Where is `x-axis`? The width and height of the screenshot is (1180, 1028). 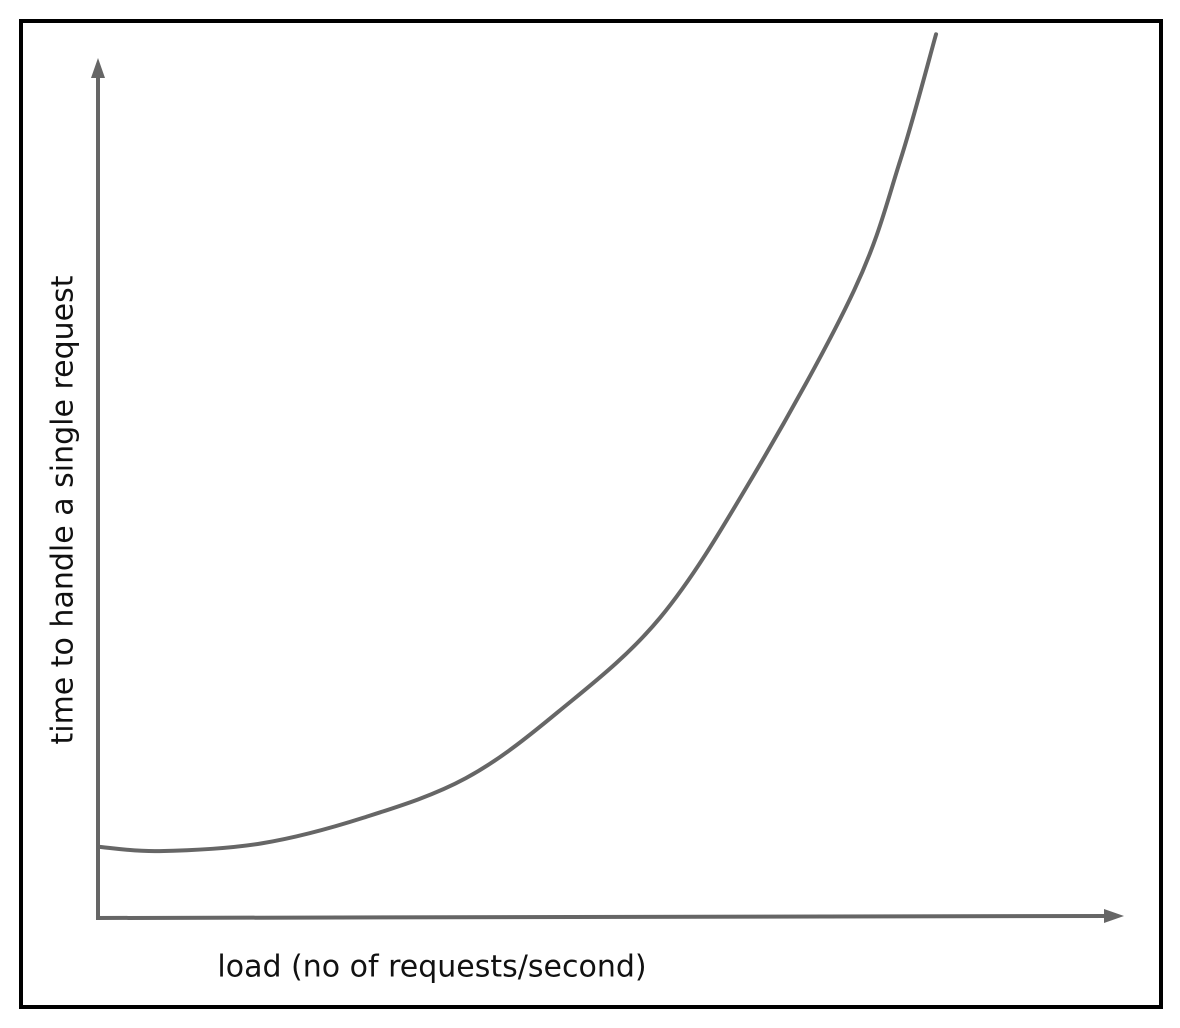
x-axis is located at coordinates (602, 917).